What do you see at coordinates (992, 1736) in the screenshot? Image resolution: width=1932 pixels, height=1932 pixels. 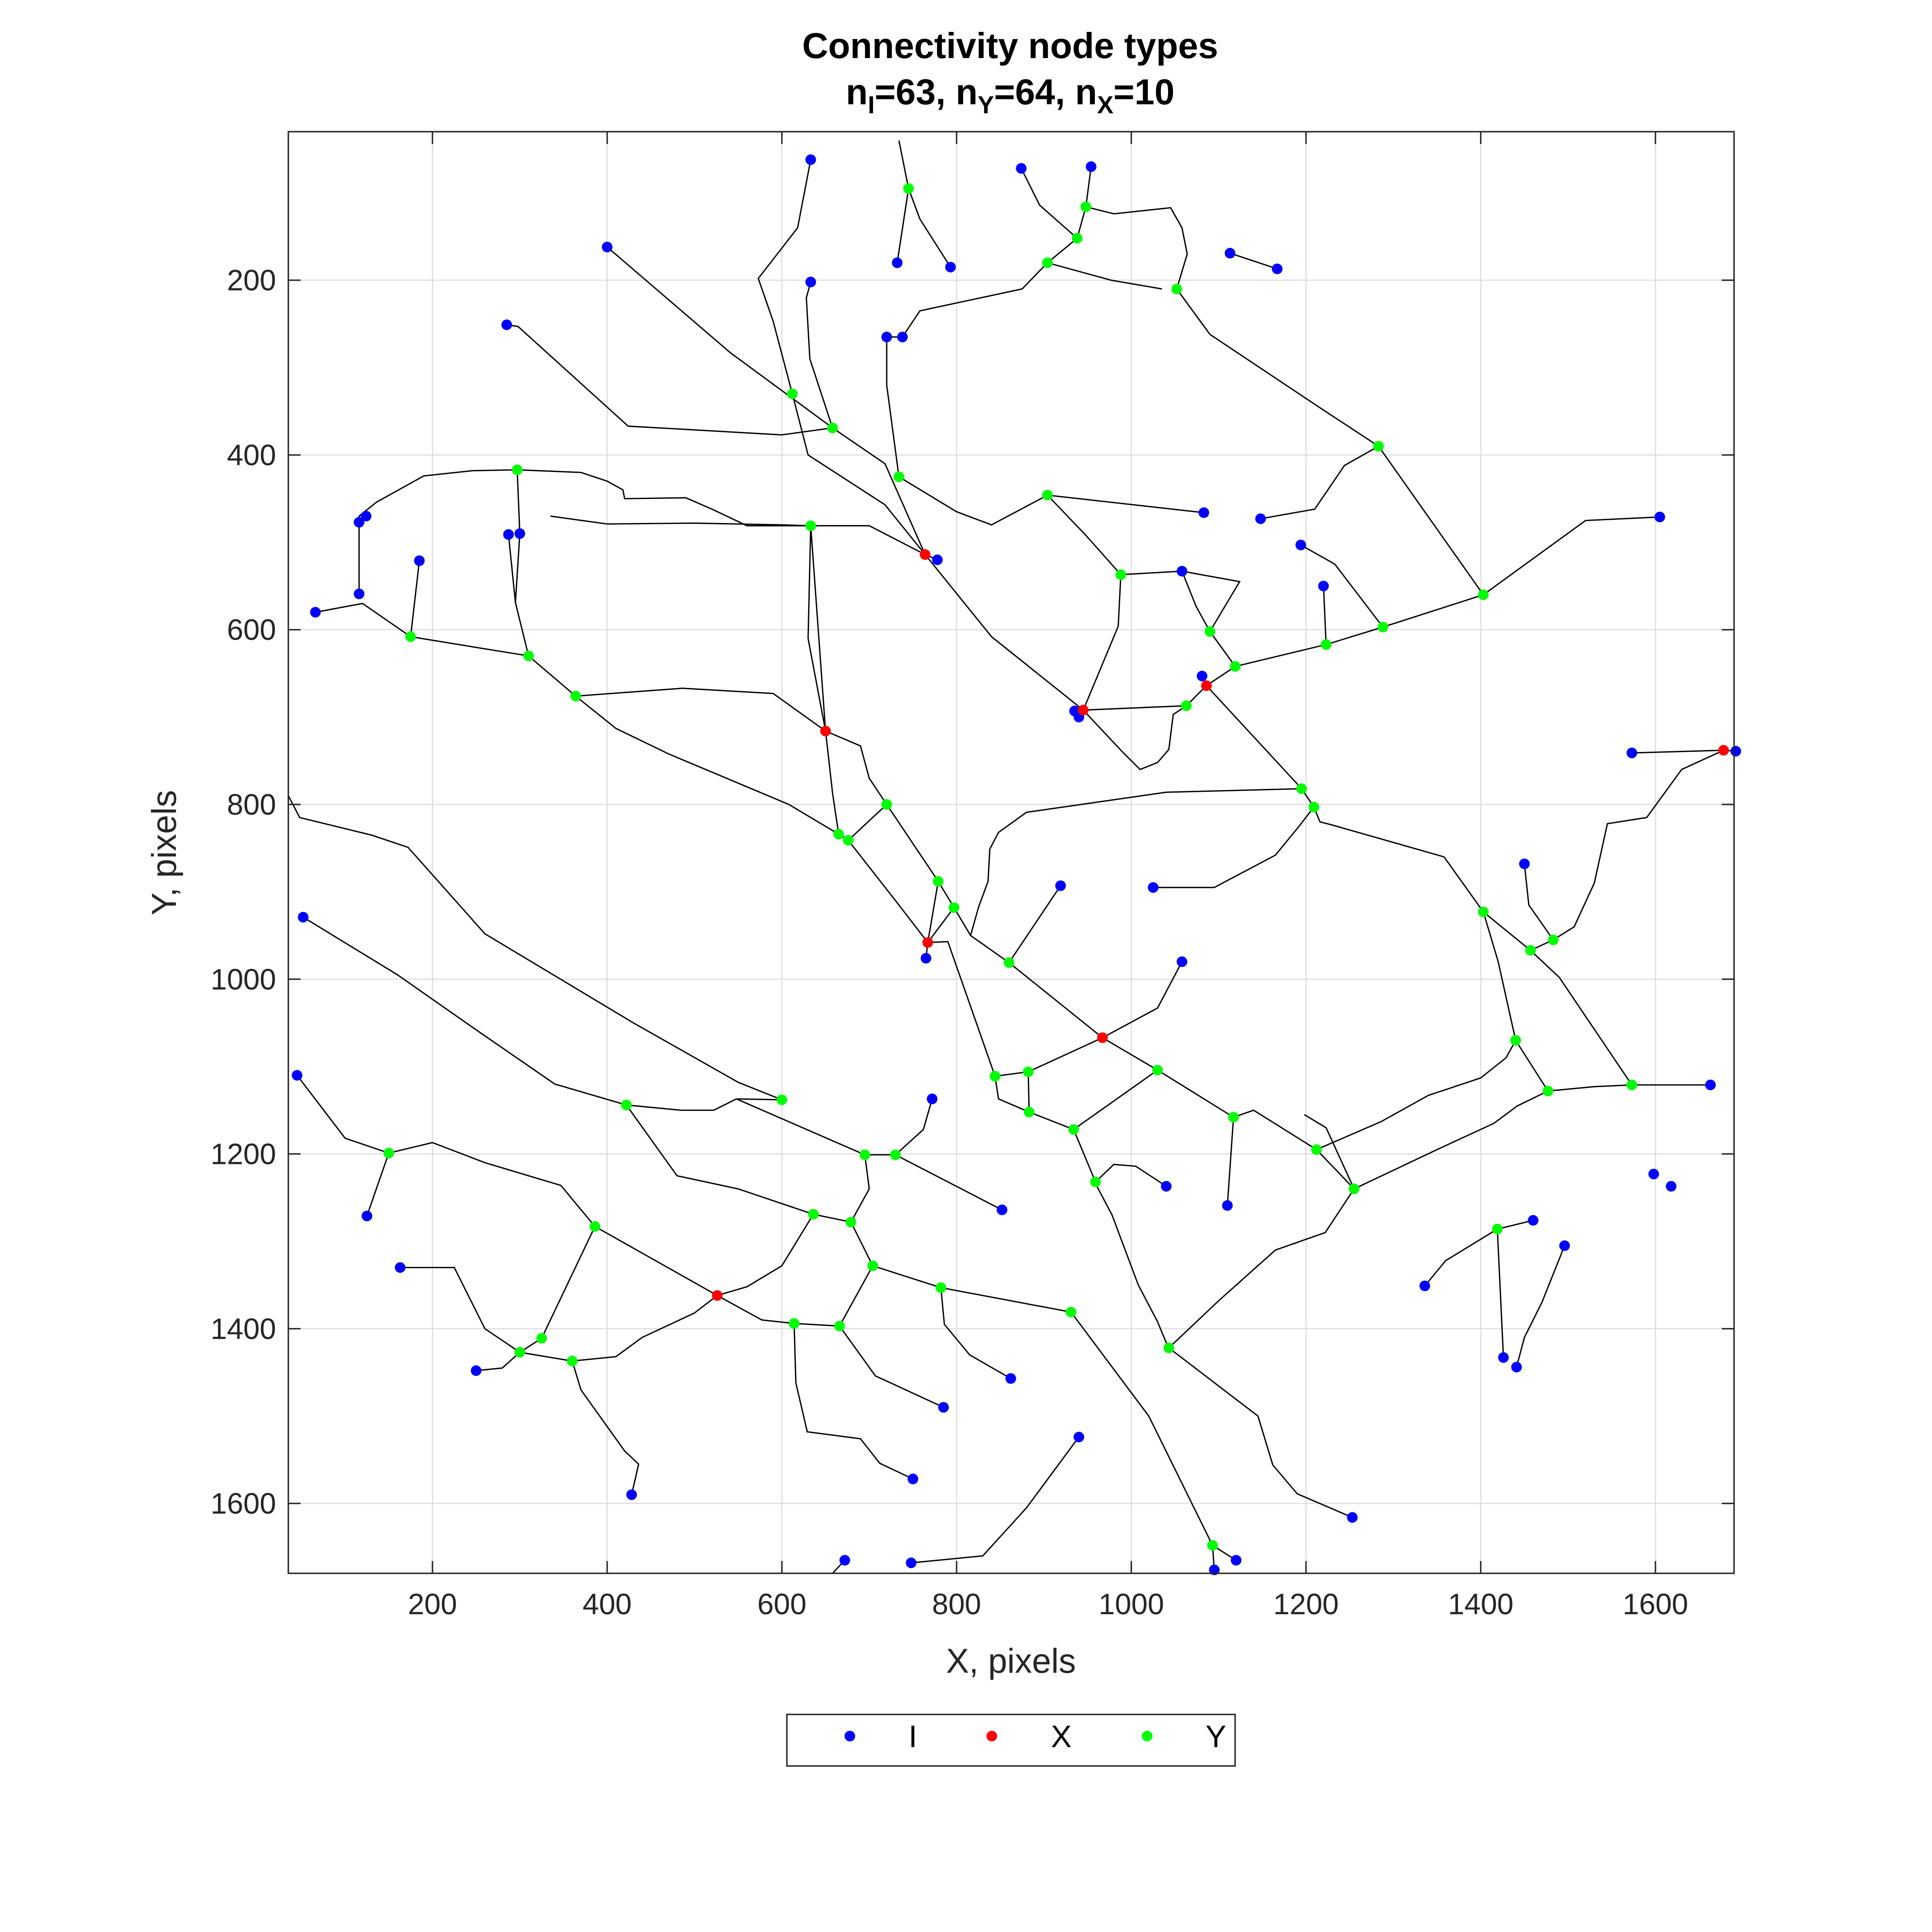 I see `legend-marker-x` at bounding box center [992, 1736].